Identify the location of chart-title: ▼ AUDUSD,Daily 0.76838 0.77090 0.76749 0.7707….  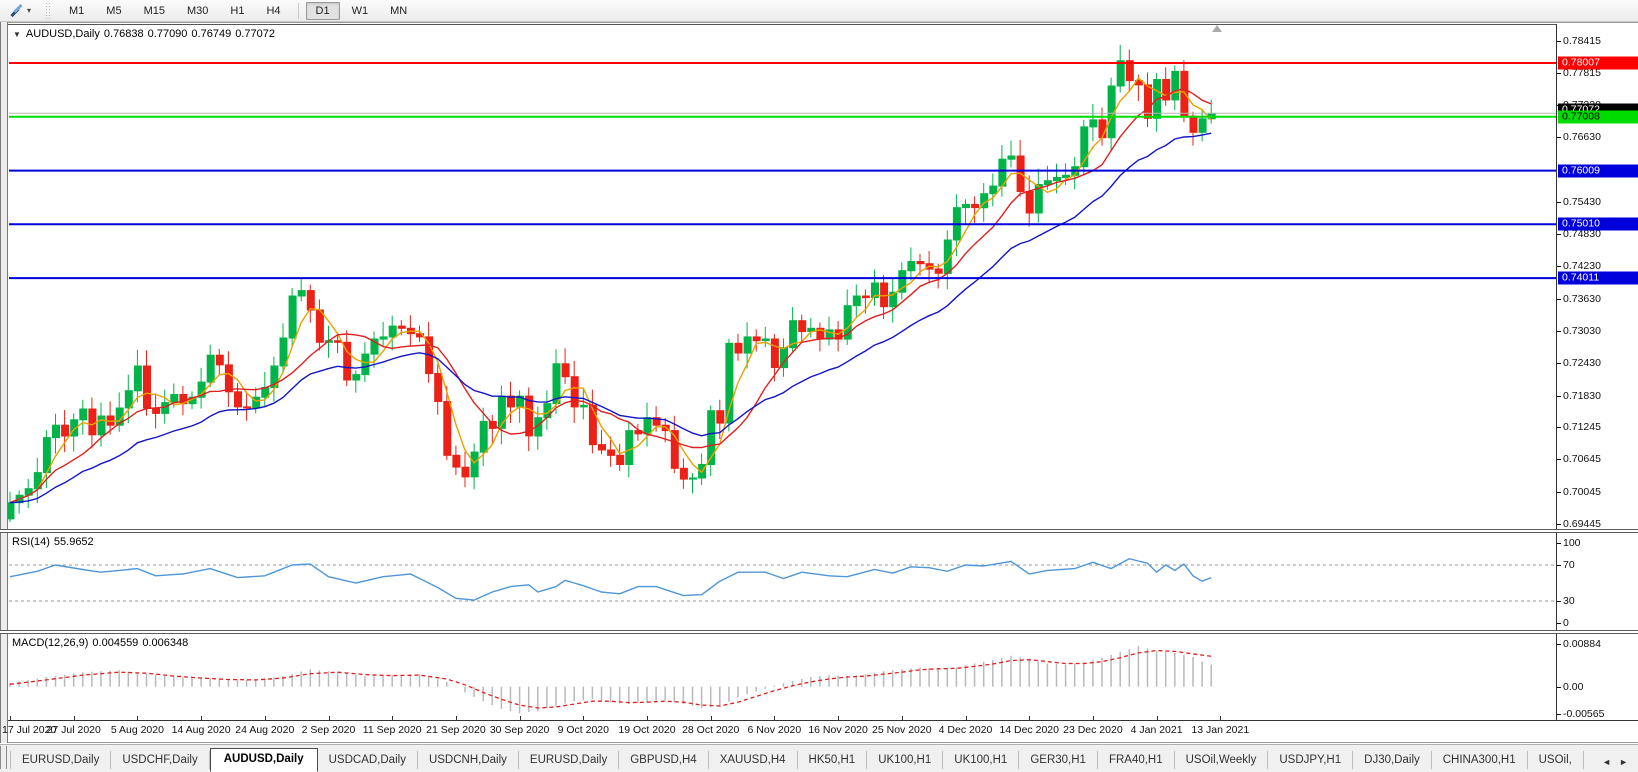
(146, 34).